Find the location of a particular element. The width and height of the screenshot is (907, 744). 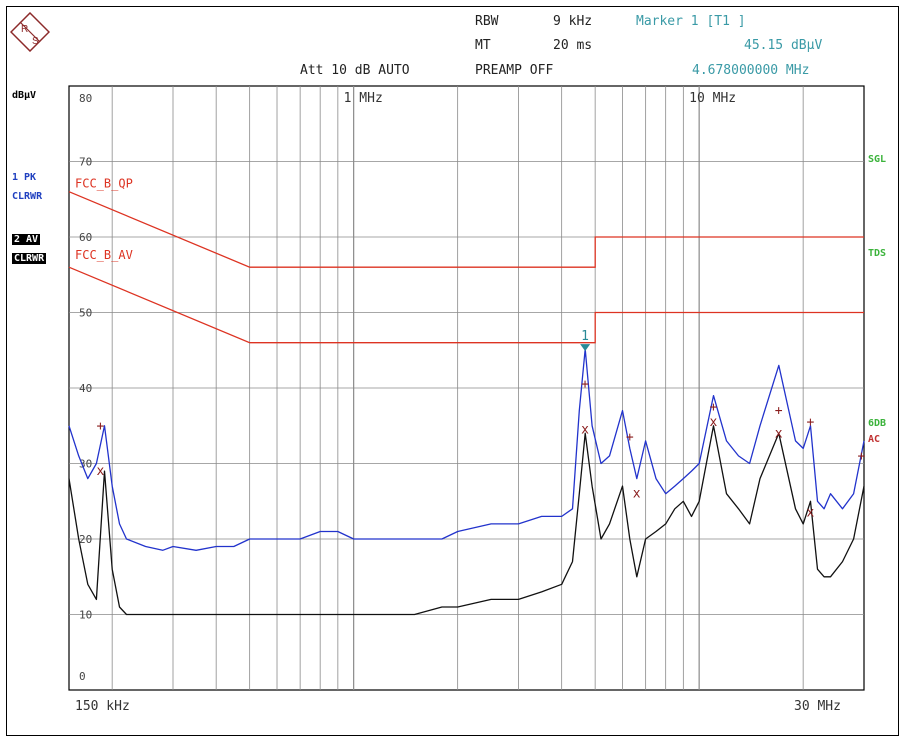

limit-line-label: FCC_B_QP is located at coordinates (104, 184).